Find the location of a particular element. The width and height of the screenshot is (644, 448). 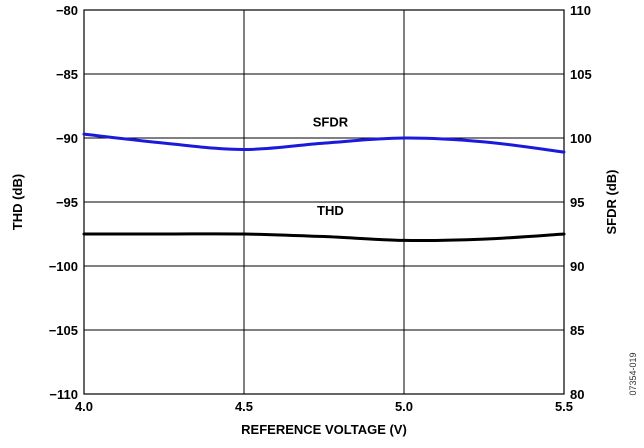

x-tick-label: 4.0 is located at coordinates (84, 406).